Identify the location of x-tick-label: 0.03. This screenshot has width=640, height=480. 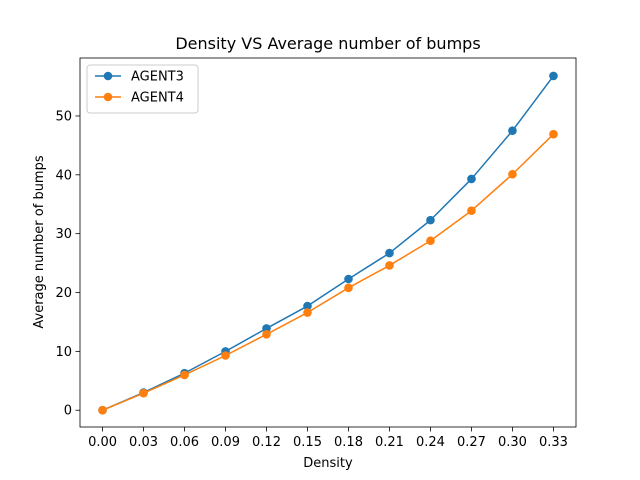
(143, 442).